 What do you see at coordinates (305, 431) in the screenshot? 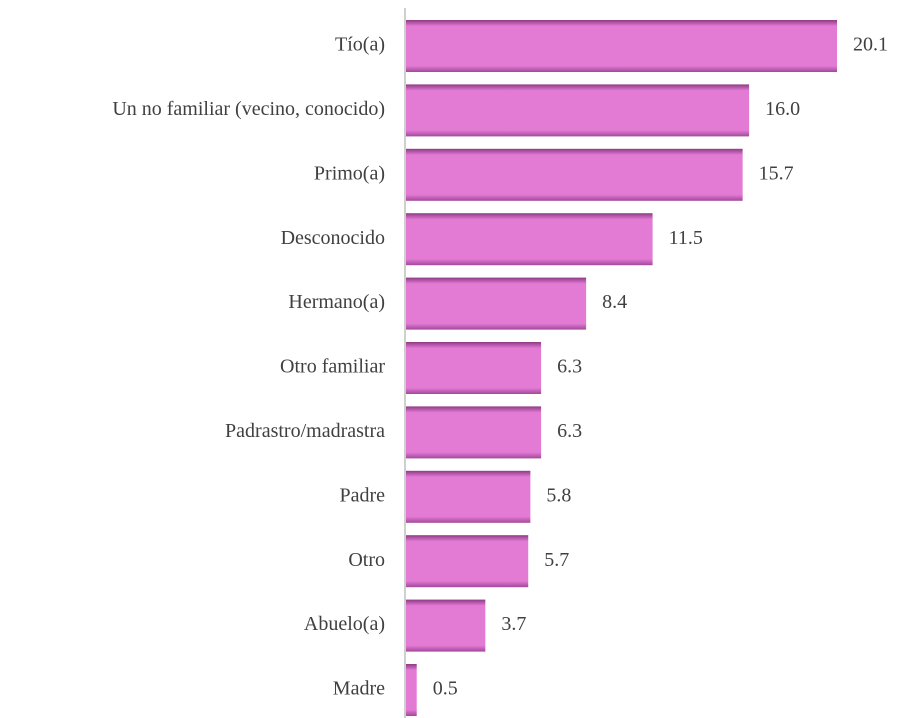
I see `category-label: Padrastro/madrastra` at bounding box center [305, 431].